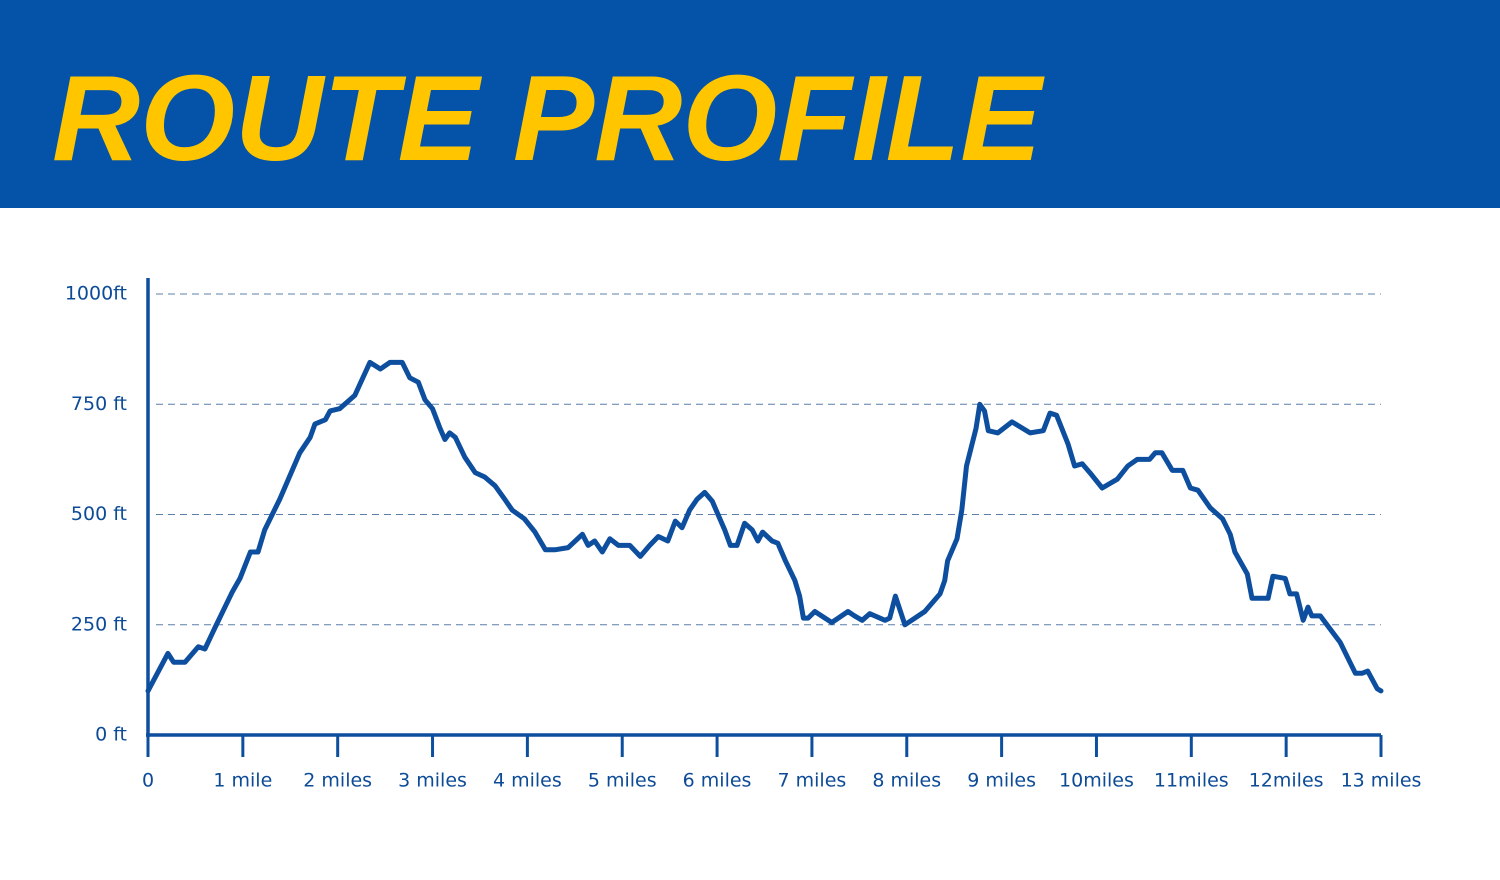 This screenshot has height=880, width=1500. What do you see at coordinates (527, 781) in the screenshot?
I see `x-tick-label: 4 miles` at bounding box center [527, 781].